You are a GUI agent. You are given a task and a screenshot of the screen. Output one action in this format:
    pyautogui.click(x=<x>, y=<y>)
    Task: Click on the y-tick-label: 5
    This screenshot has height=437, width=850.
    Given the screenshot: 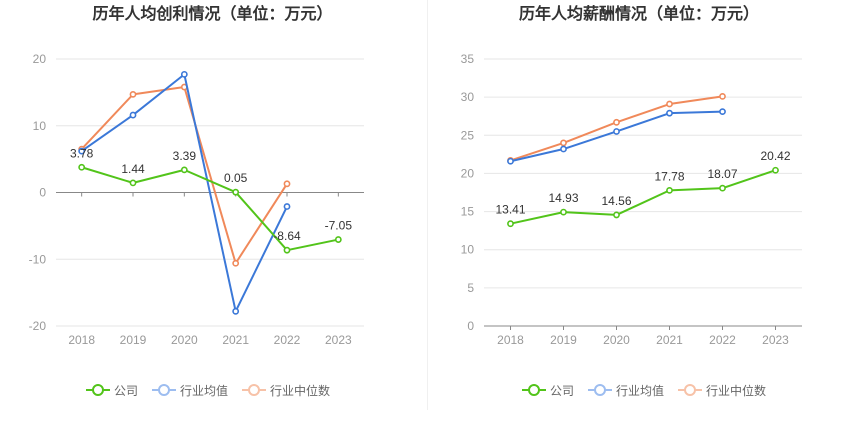 What is the action you would take?
    pyautogui.click(x=470, y=288)
    